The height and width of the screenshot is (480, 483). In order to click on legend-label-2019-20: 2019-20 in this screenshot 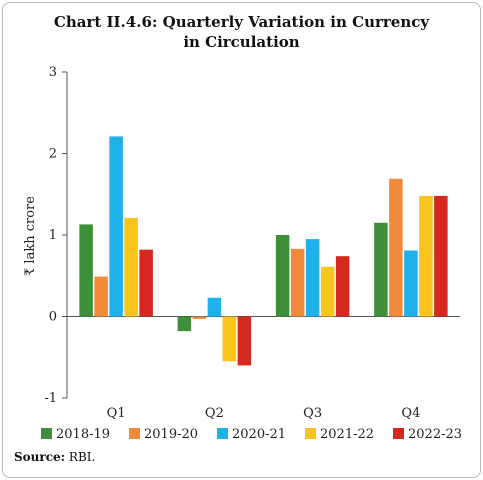, I will do `click(171, 434)`.